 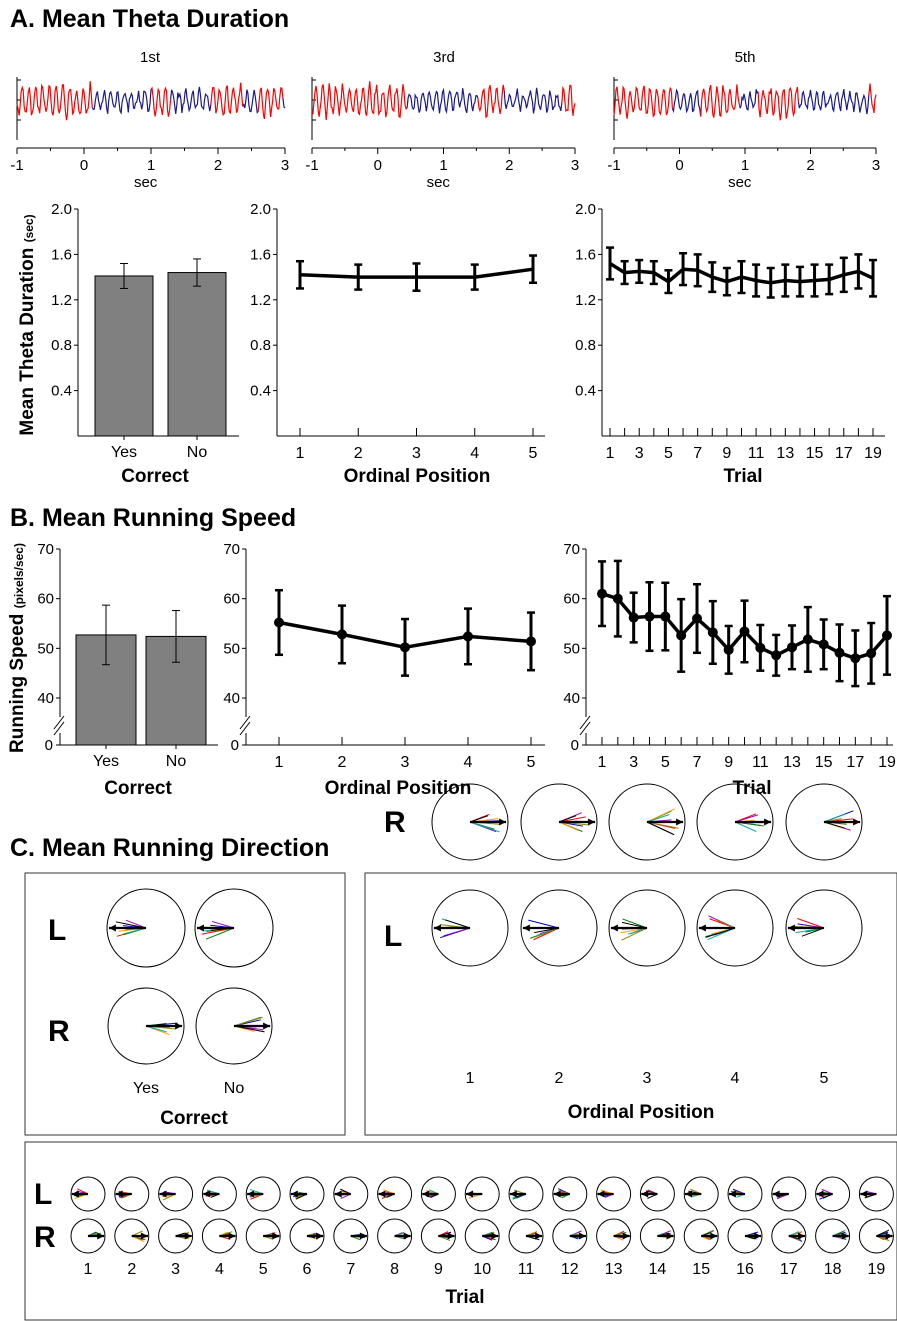 I want to click on speed-y-unit: (pixels/sec), so click(x=19, y=575).